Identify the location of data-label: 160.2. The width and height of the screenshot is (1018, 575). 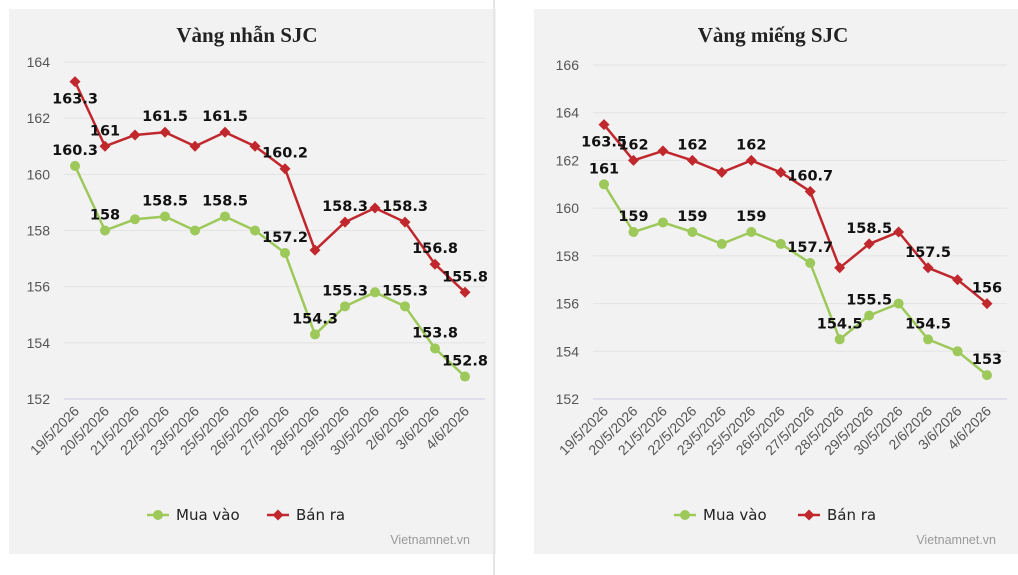
(285, 154).